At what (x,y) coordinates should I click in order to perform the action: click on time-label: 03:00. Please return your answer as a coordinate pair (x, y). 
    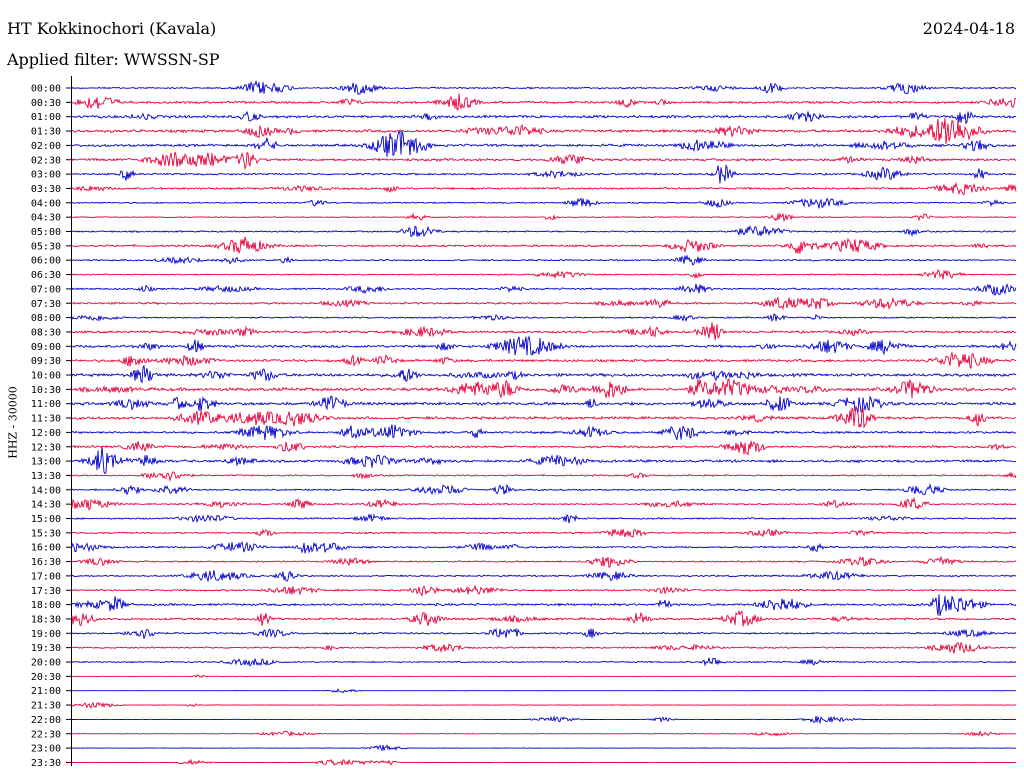
    Looking at the image, I should click on (46, 175).